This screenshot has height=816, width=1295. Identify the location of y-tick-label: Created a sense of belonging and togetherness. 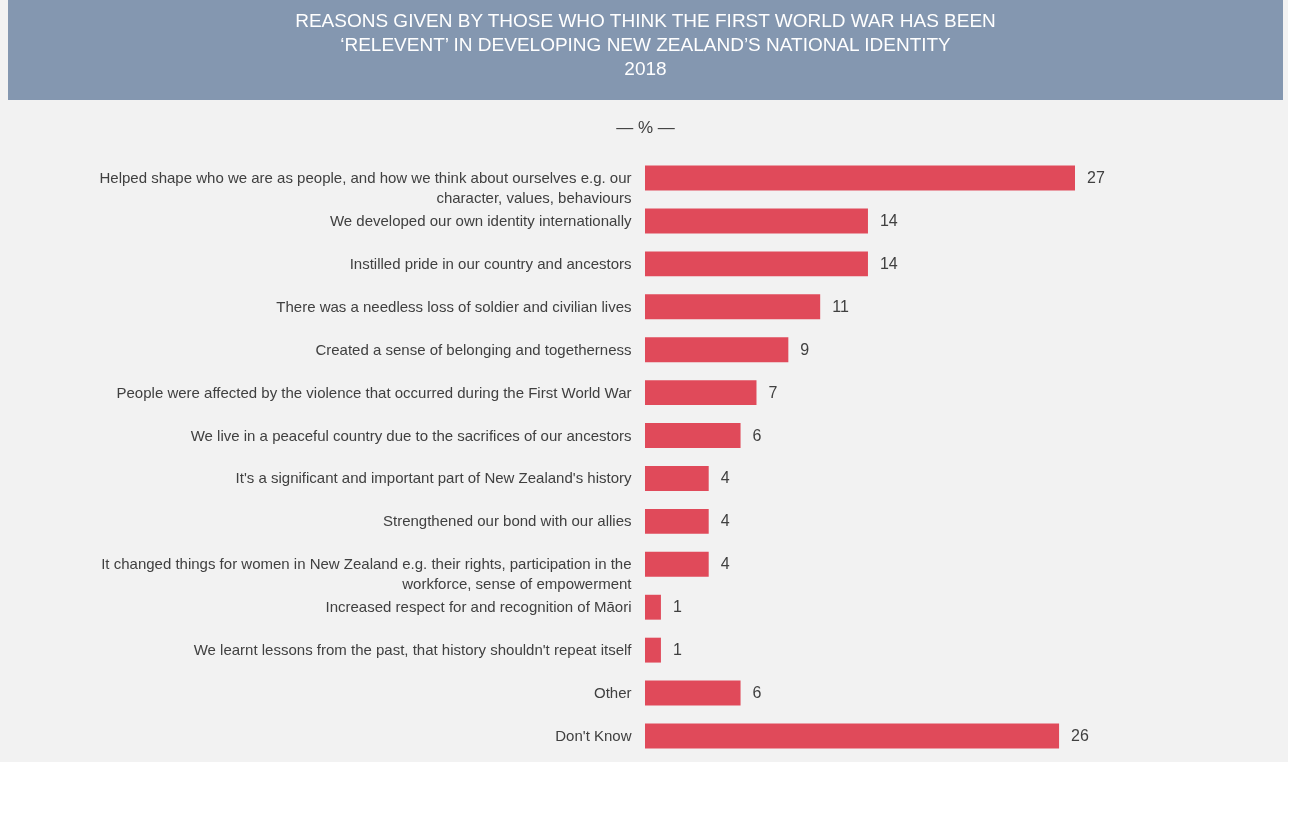
(473, 349).